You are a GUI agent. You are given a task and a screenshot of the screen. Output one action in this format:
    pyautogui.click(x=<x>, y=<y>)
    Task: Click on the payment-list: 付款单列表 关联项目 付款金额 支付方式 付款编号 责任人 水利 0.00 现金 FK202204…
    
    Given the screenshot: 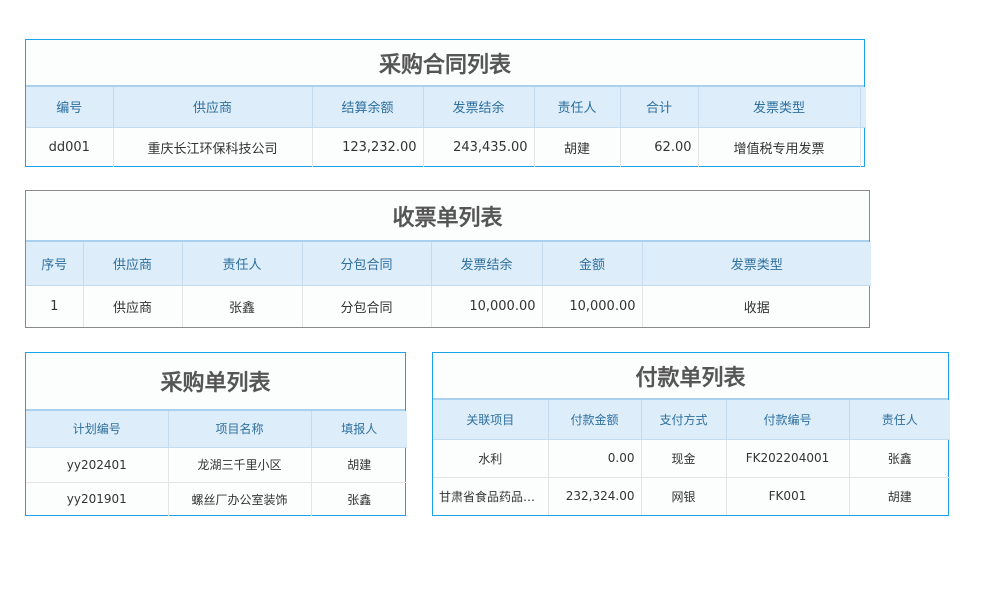 What is the action you would take?
    pyautogui.click(x=691, y=434)
    